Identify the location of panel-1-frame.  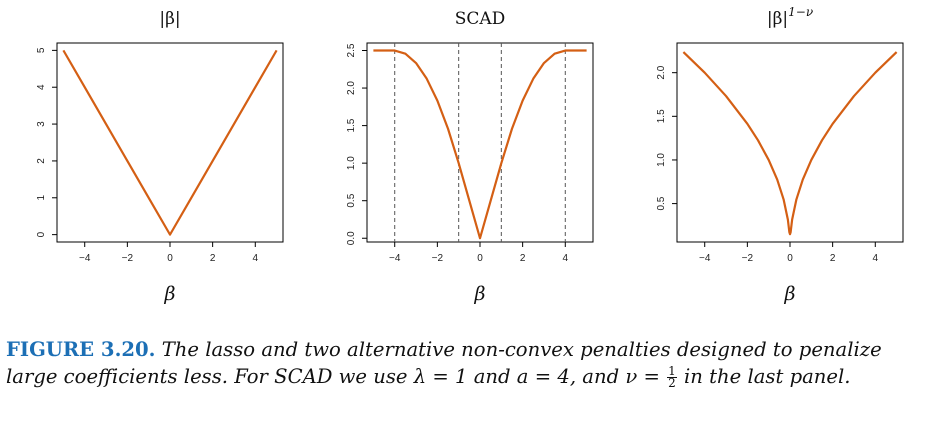
(170, 142).